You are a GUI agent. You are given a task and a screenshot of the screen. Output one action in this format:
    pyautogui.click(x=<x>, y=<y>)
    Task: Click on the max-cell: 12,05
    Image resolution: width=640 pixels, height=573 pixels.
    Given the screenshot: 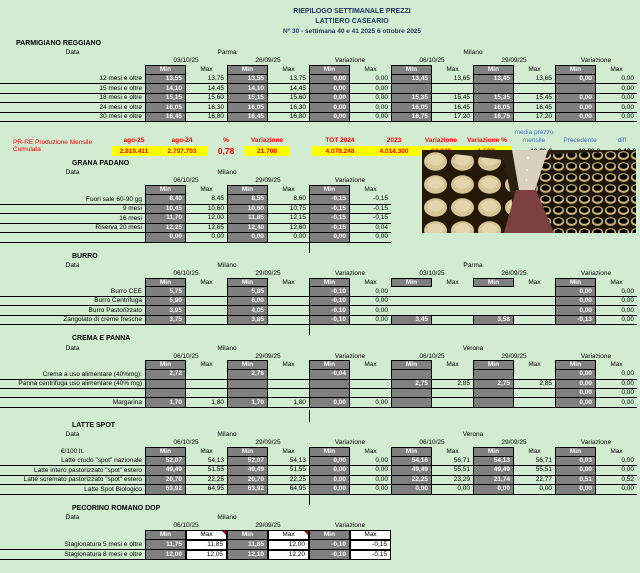 What is the action you would take?
    pyautogui.click(x=206, y=555)
    